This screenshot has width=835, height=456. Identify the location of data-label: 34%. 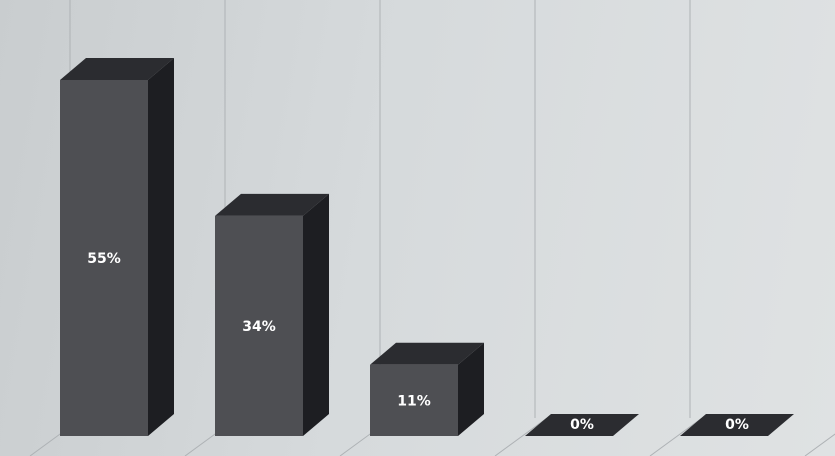
(259, 327).